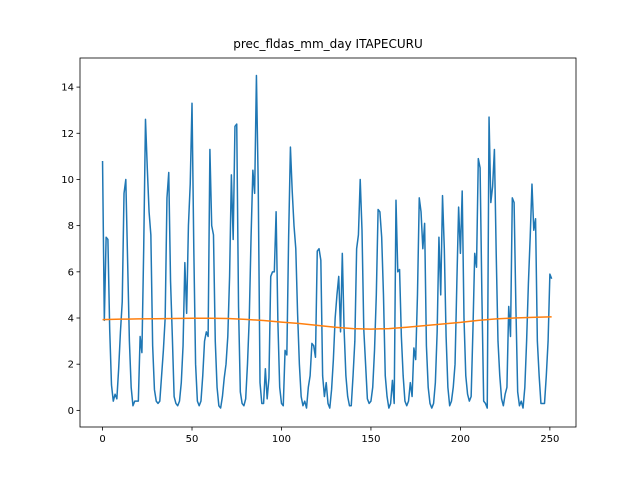 The width and height of the screenshot is (640, 484). I want to click on x-tick-label: 50, so click(192, 439).